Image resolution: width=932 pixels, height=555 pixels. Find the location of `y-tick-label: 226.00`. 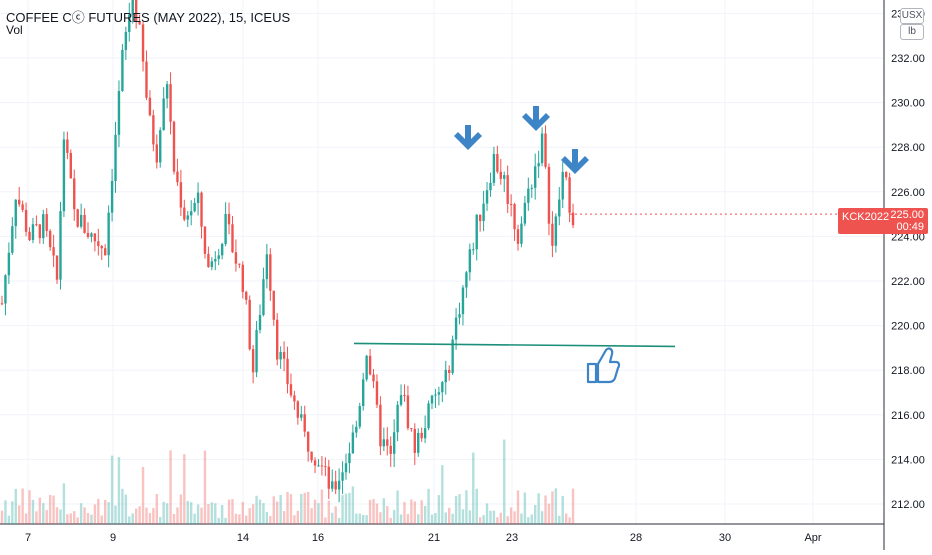

y-tick-label: 226.00 is located at coordinates (908, 193).